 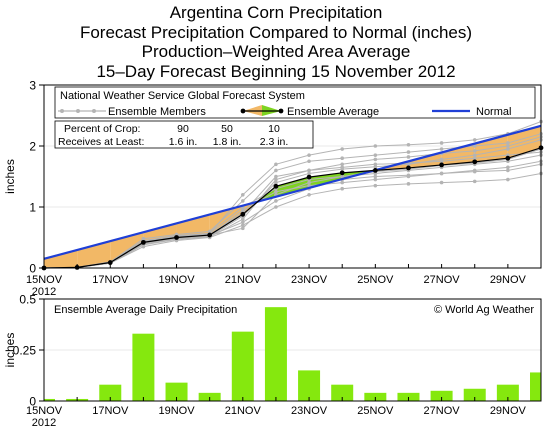 I want to click on percent-value: 50, so click(x=227, y=129).